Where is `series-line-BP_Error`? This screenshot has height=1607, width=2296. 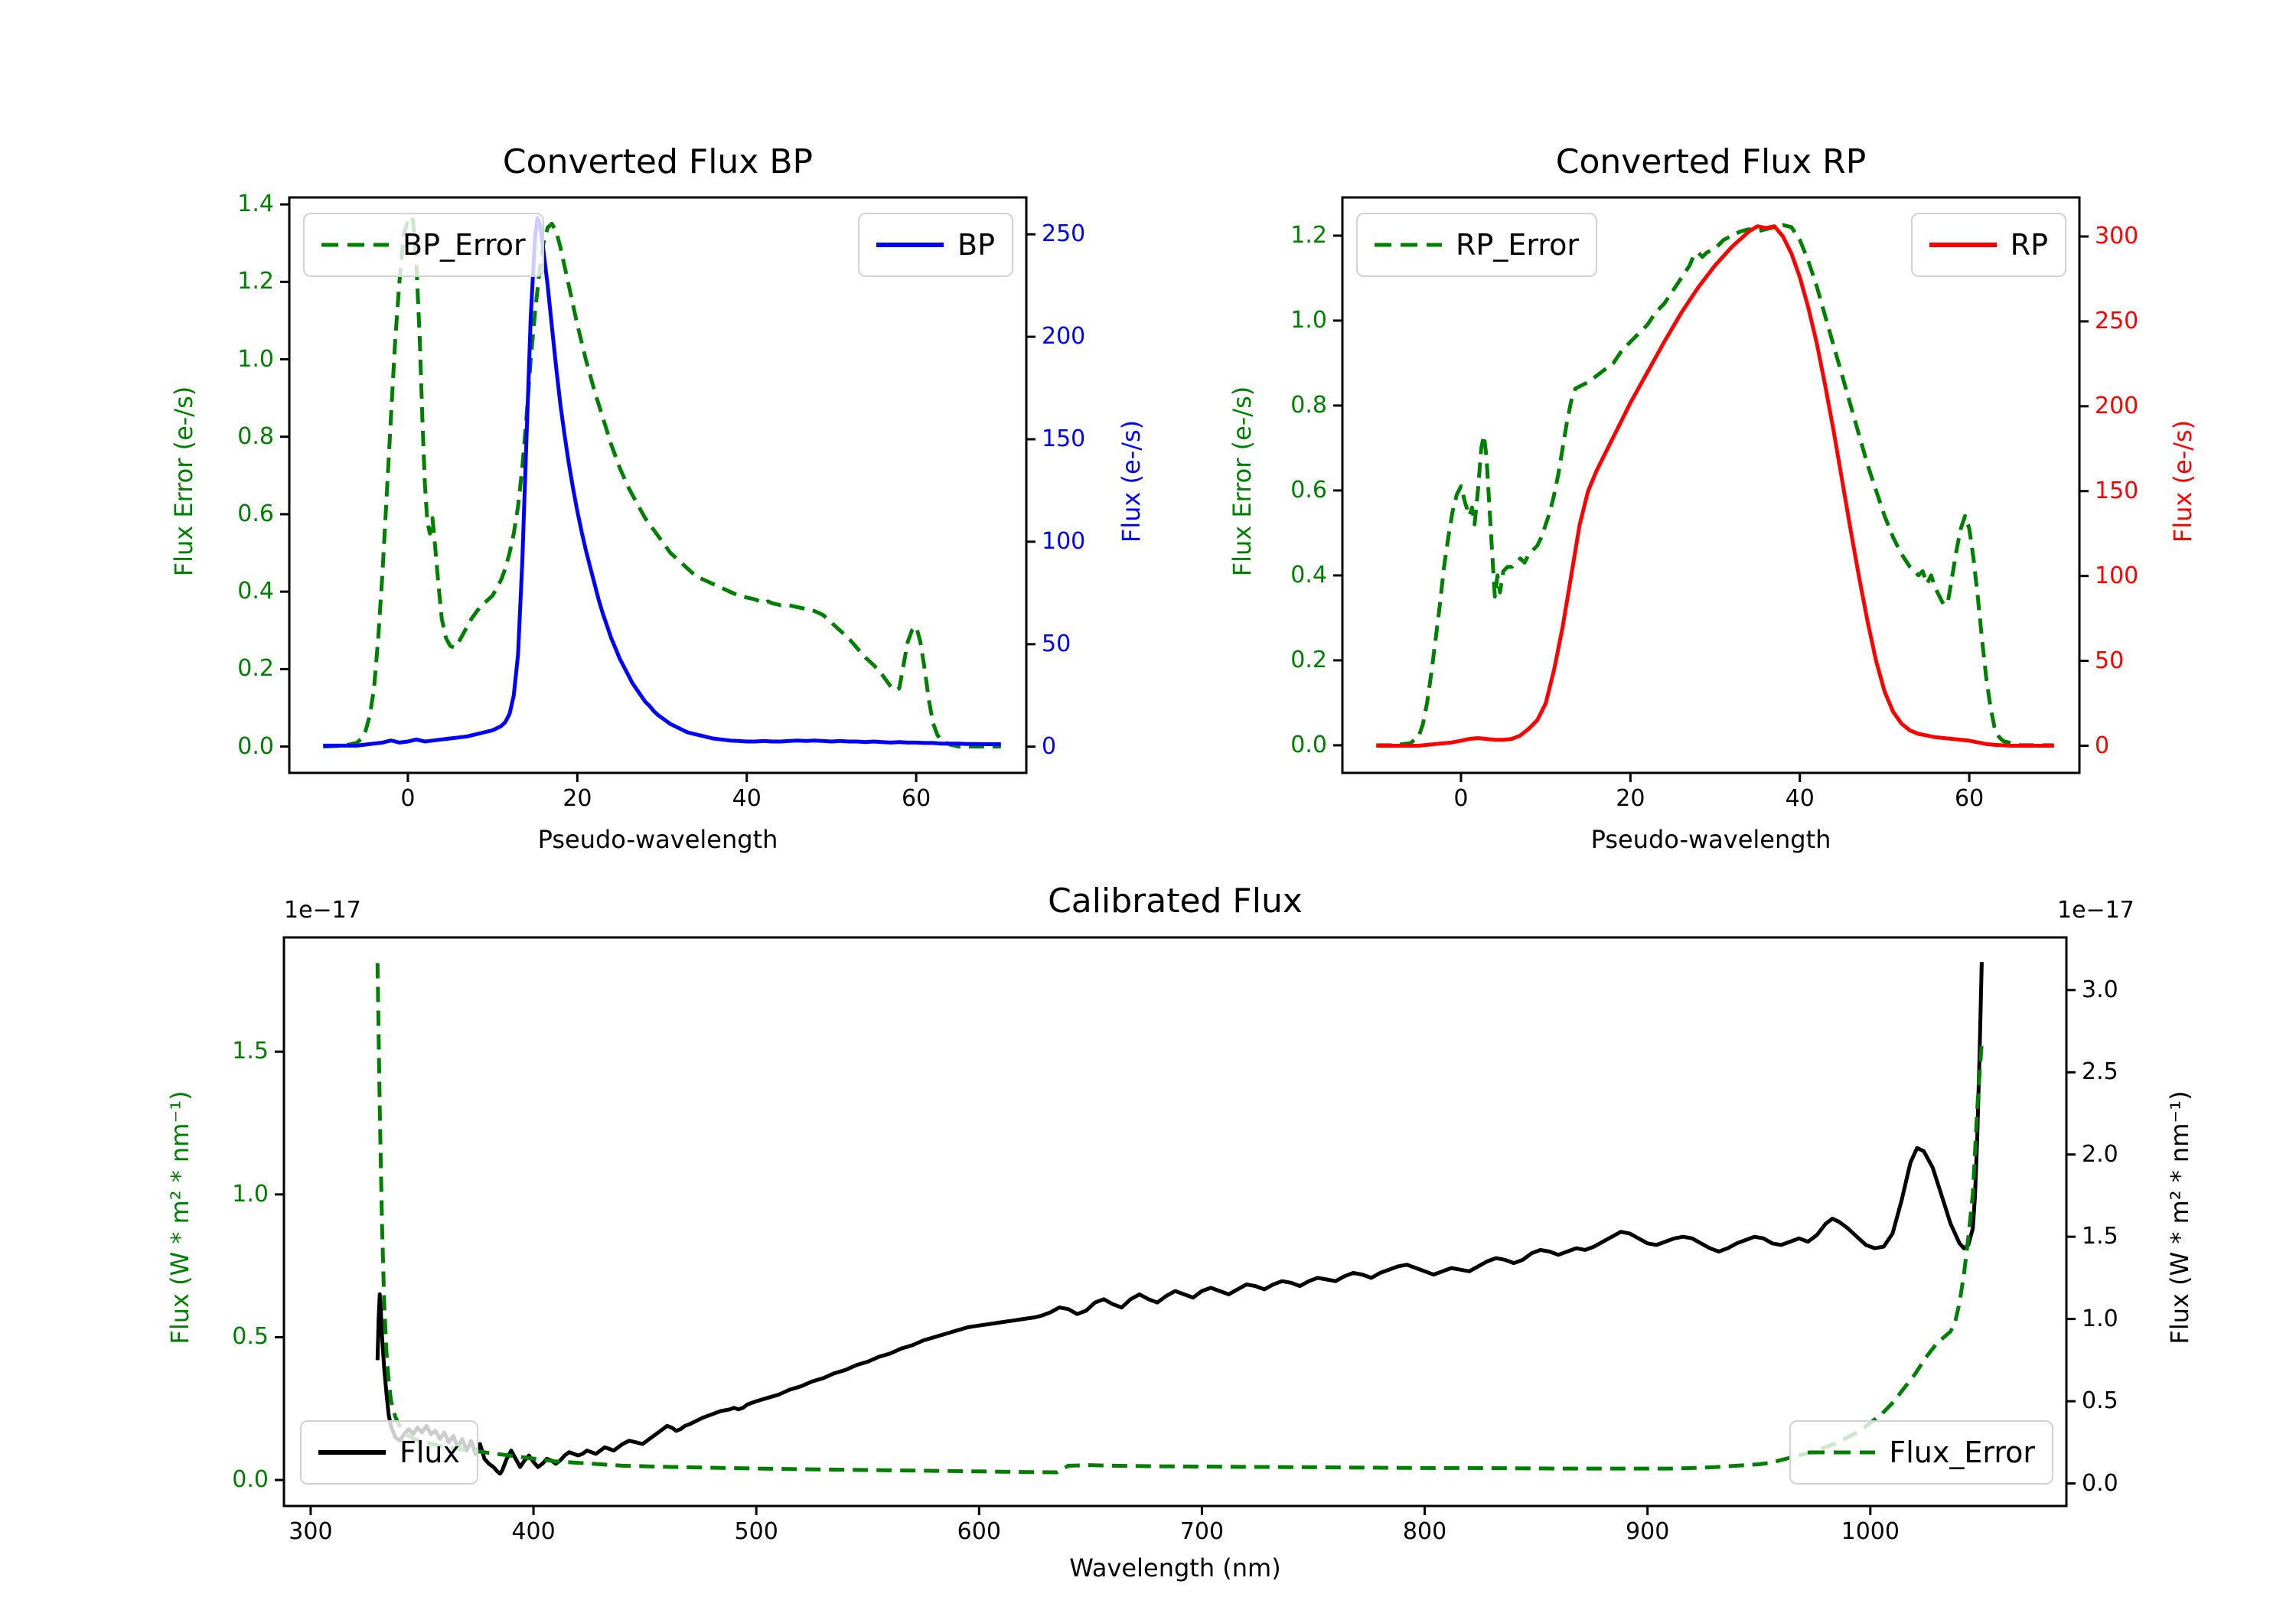 series-line-BP_Error is located at coordinates (662, 482).